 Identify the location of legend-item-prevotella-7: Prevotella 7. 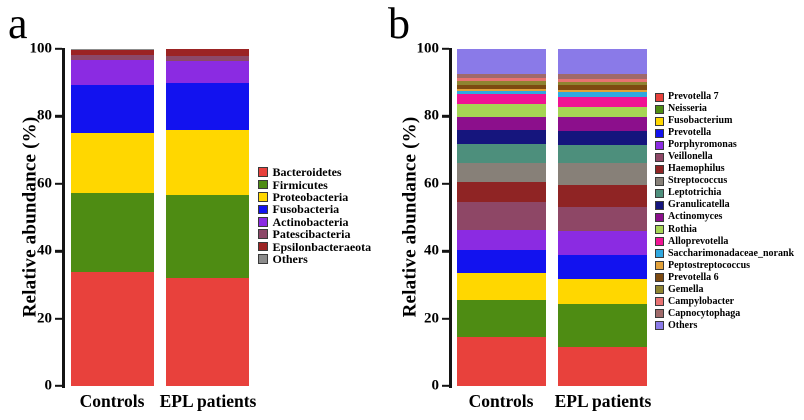
(724, 97).